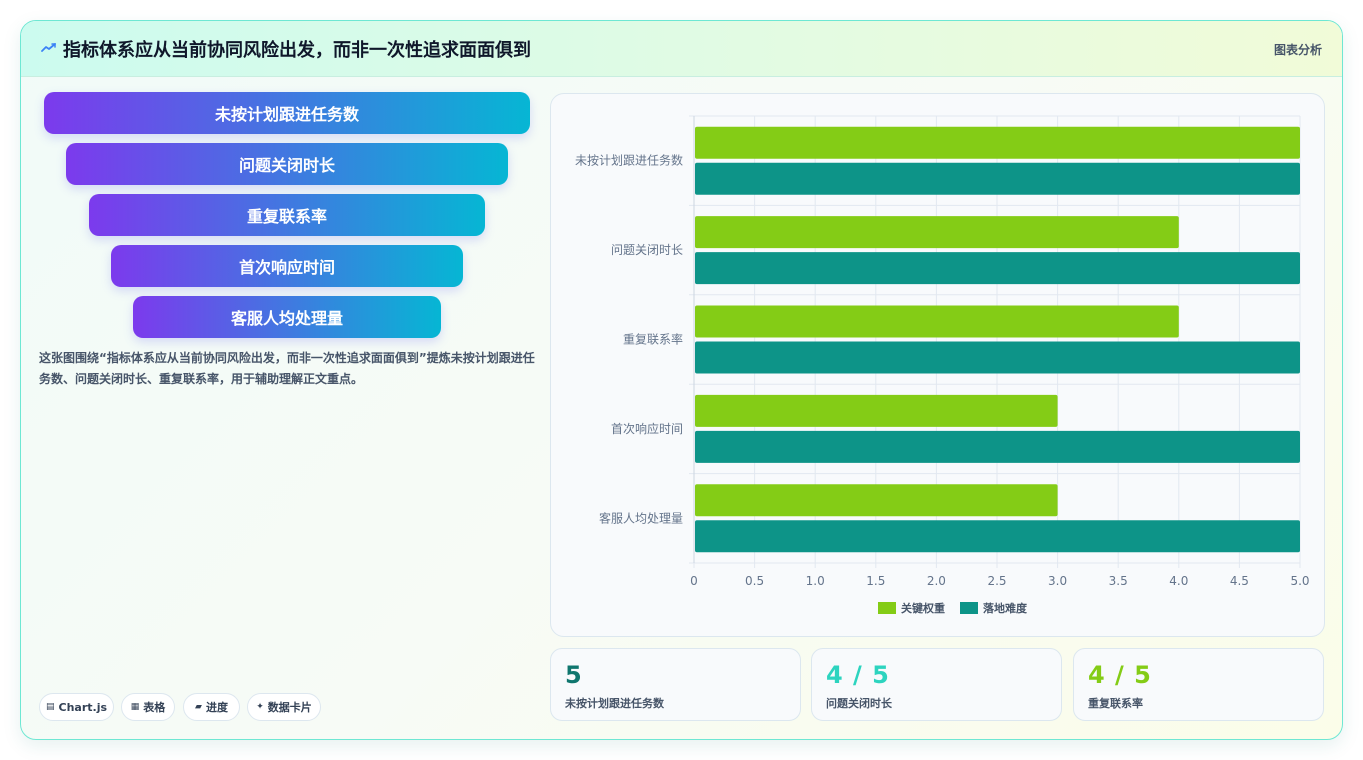 The width and height of the screenshot is (1363, 760). Describe the element at coordinates (1118, 581) in the screenshot. I see `x-tick-label: 3.5` at that location.